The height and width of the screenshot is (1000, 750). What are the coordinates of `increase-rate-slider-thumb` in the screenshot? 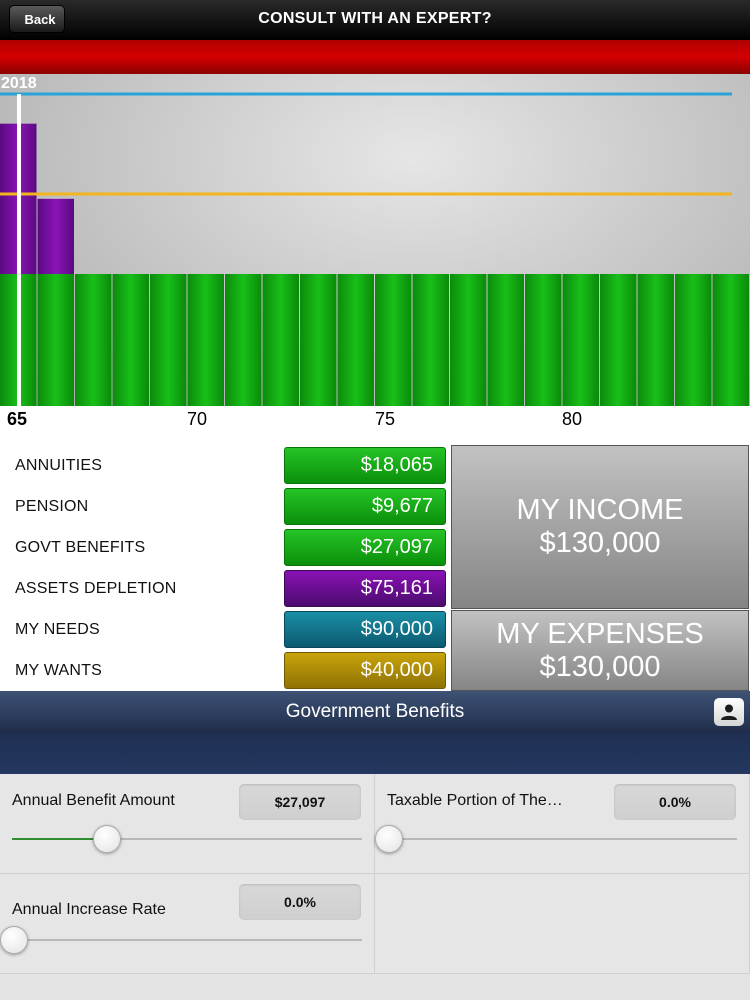 It's located at (14, 940).